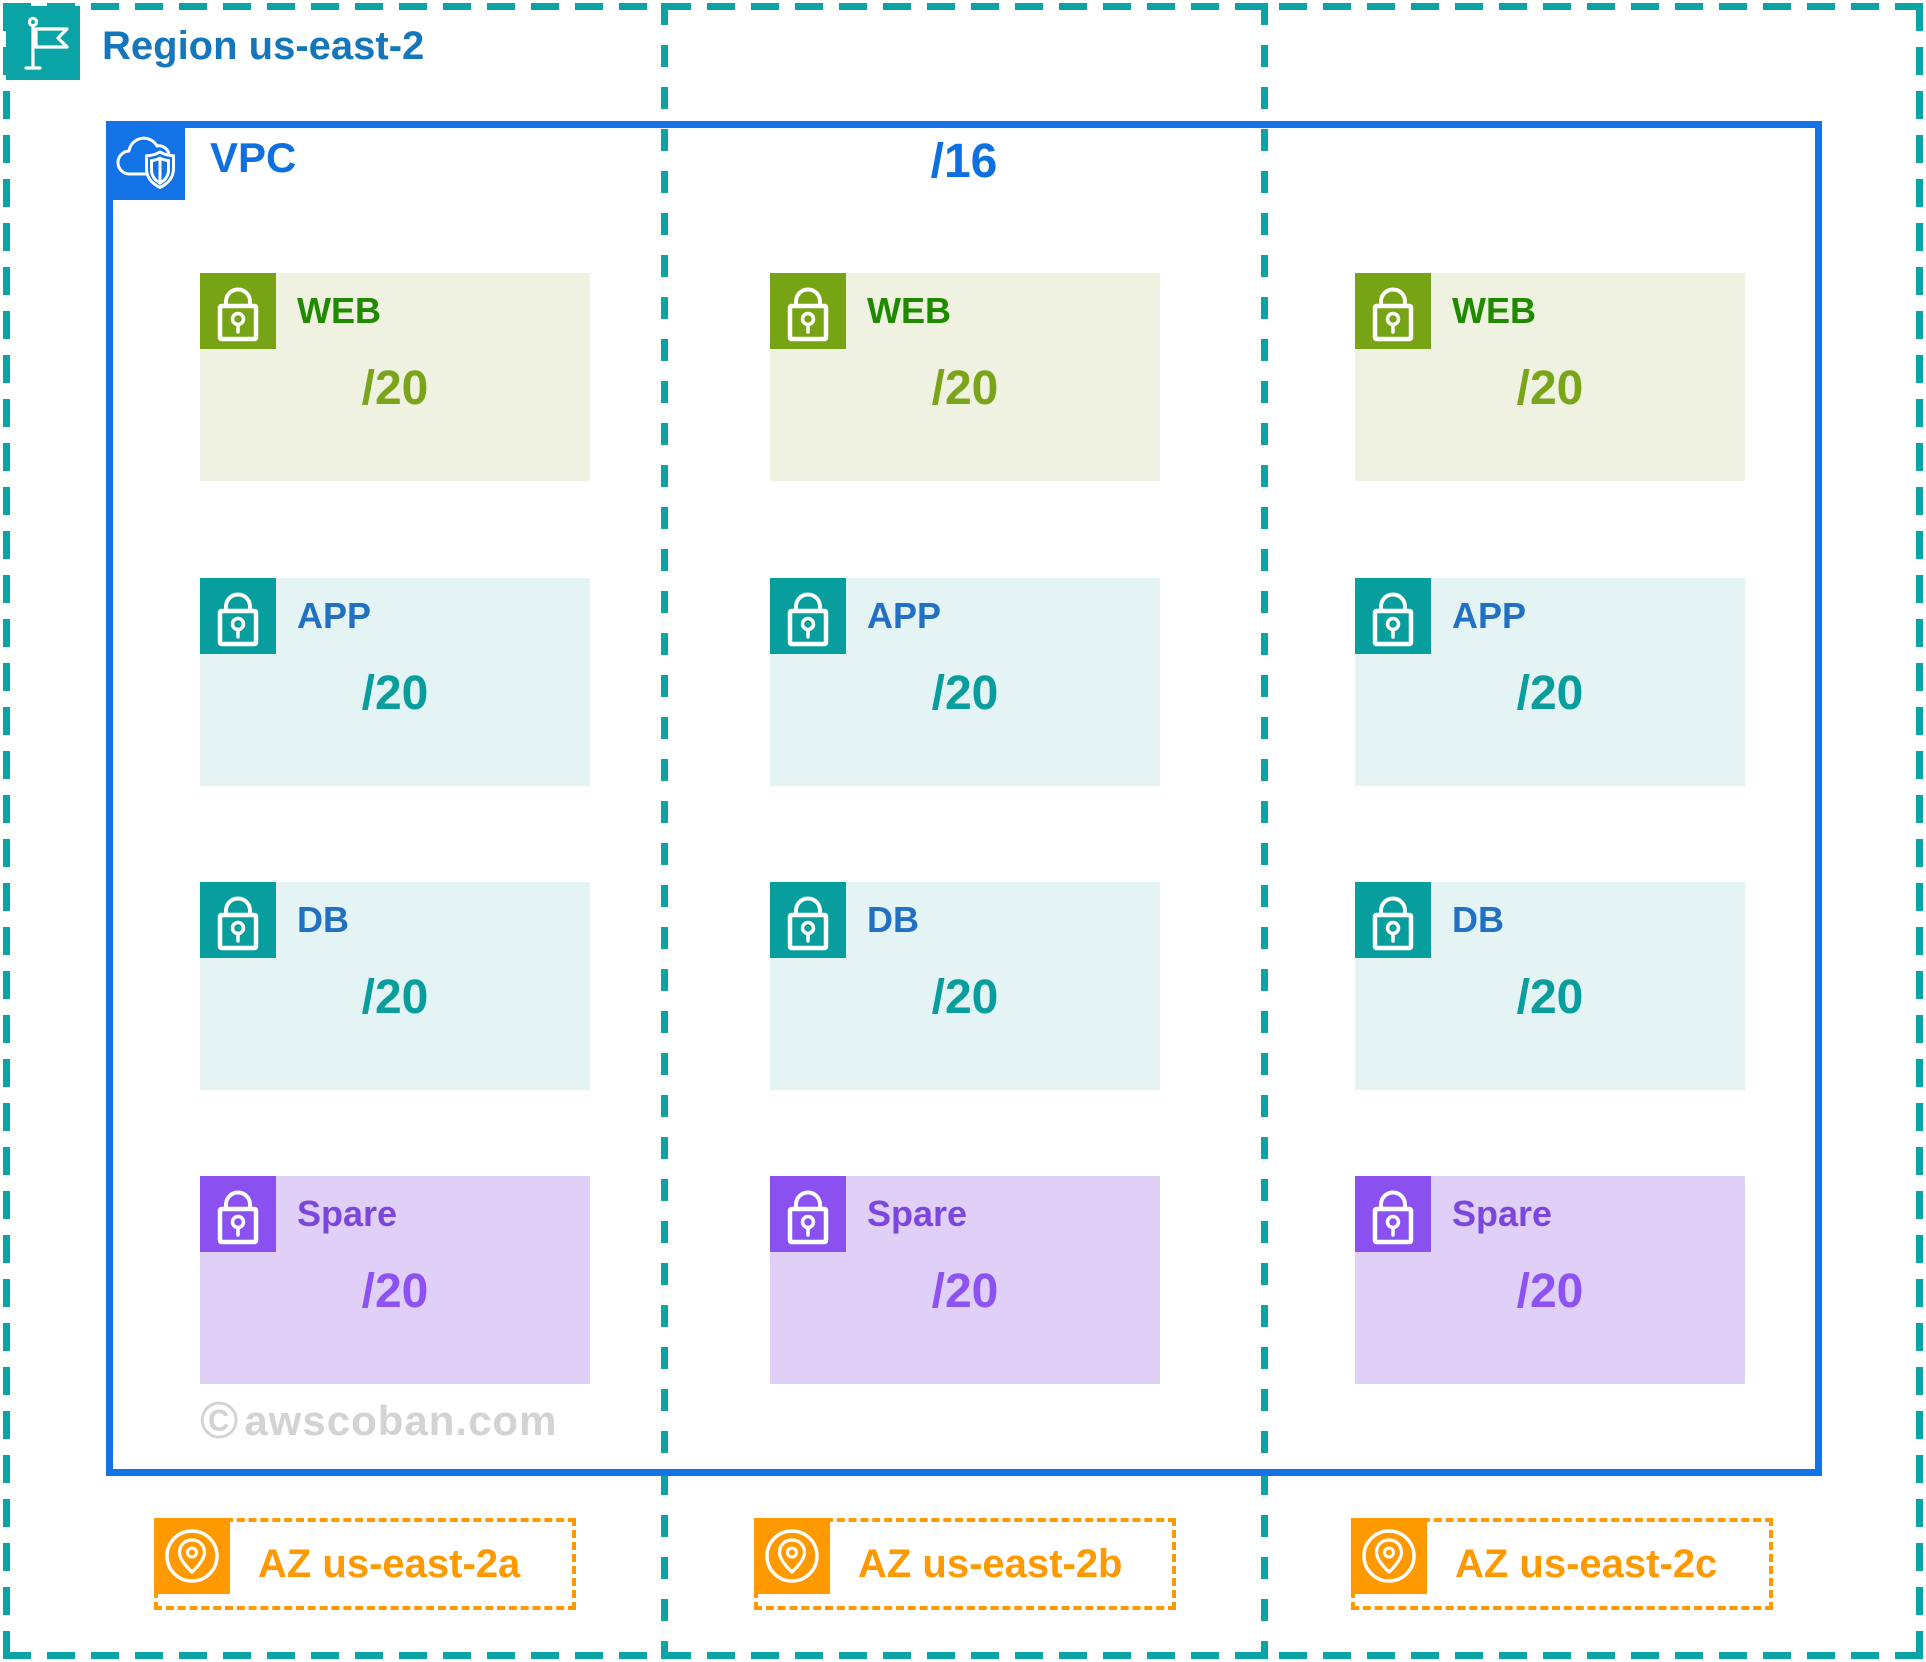 Image resolution: width=1926 pixels, height=1662 pixels. I want to click on az-label: AZ us-east-2b, so click(990, 1563).